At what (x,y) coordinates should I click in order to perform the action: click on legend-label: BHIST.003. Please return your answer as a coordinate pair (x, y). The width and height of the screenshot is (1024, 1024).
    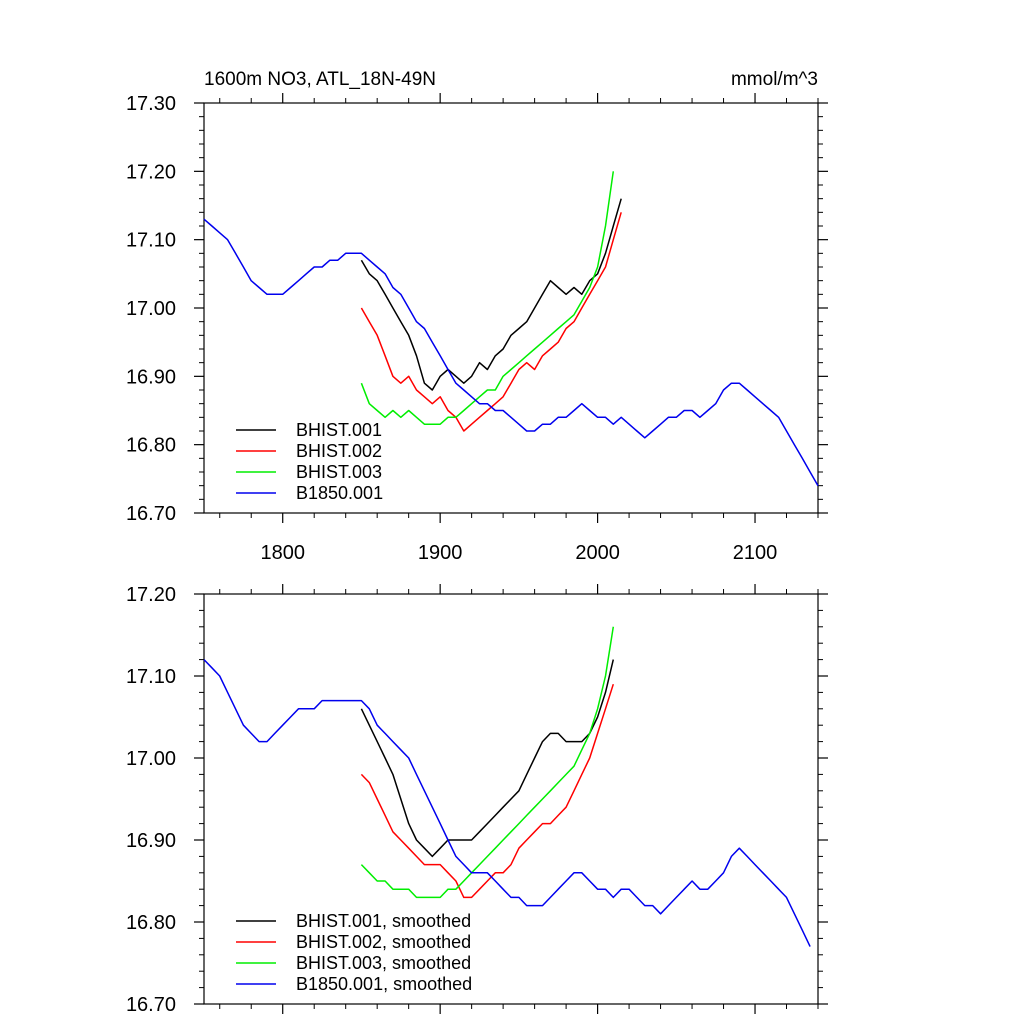
    Looking at the image, I should click on (339, 472).